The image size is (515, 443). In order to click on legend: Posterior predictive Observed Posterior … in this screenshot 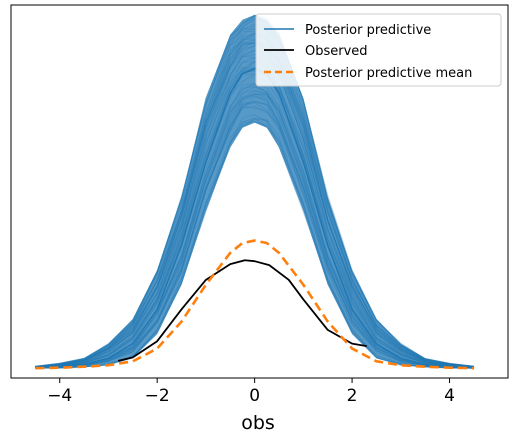, I will do `click(378, 50)`.